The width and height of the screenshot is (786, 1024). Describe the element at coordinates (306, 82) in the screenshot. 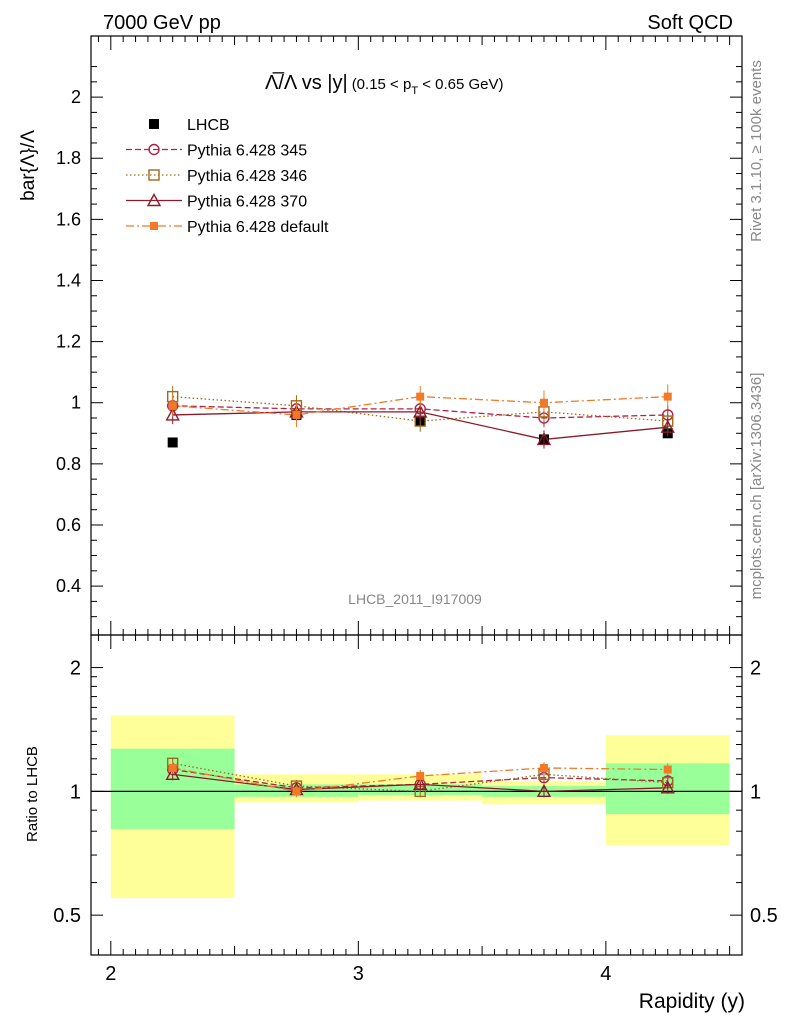

I see `title-ratio: Λ̅/Λ vs |y|` at that location.